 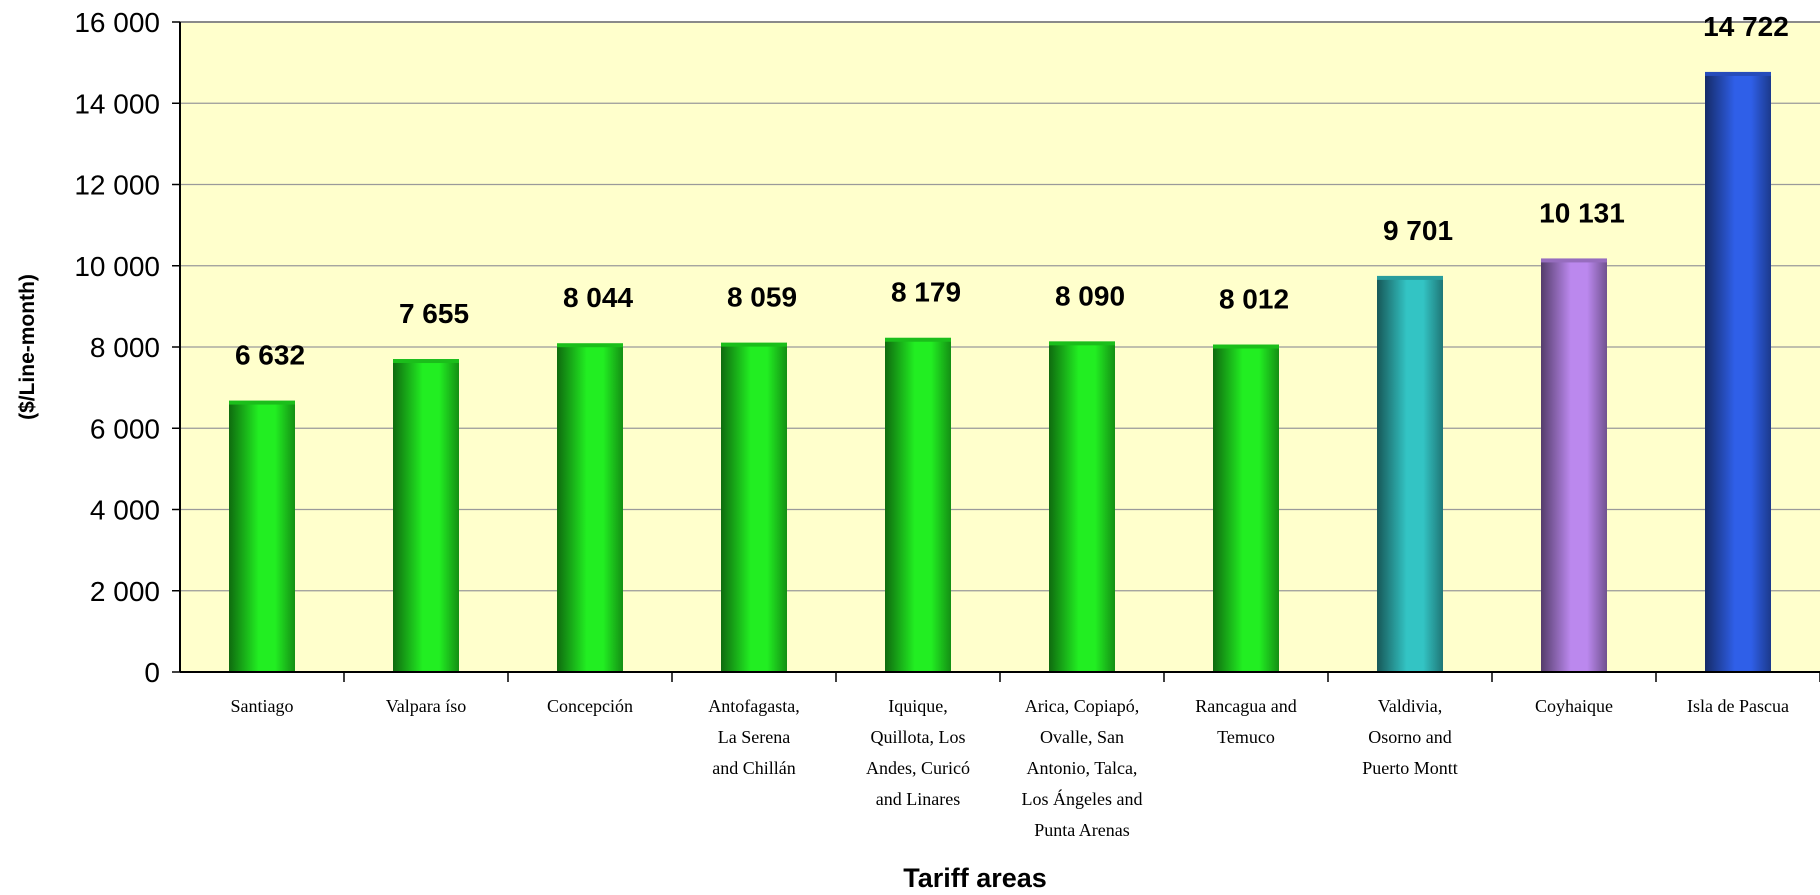 I want to click on value-label: 8 012, so click(x=1254, y=299).